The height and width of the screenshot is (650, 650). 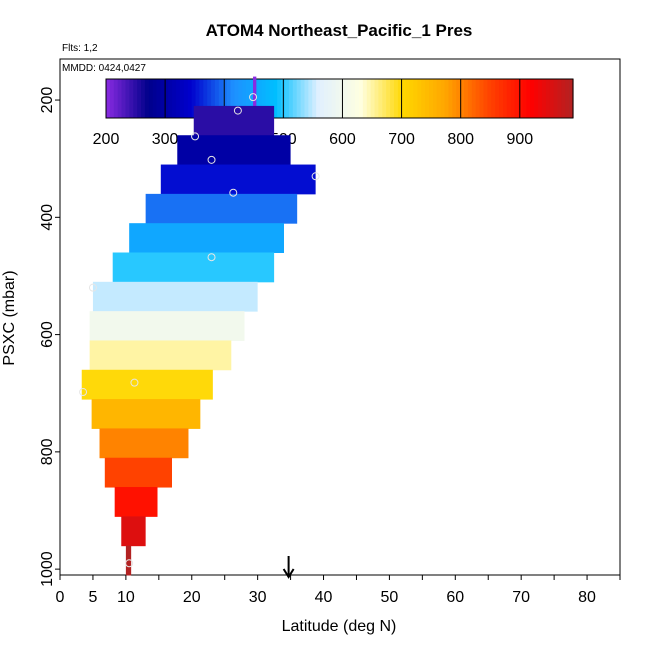 What do you see at coordinates (342, 139) in the screenshot?
I see `colorbar-tick-label: 600` at bounding box center [342, 139].